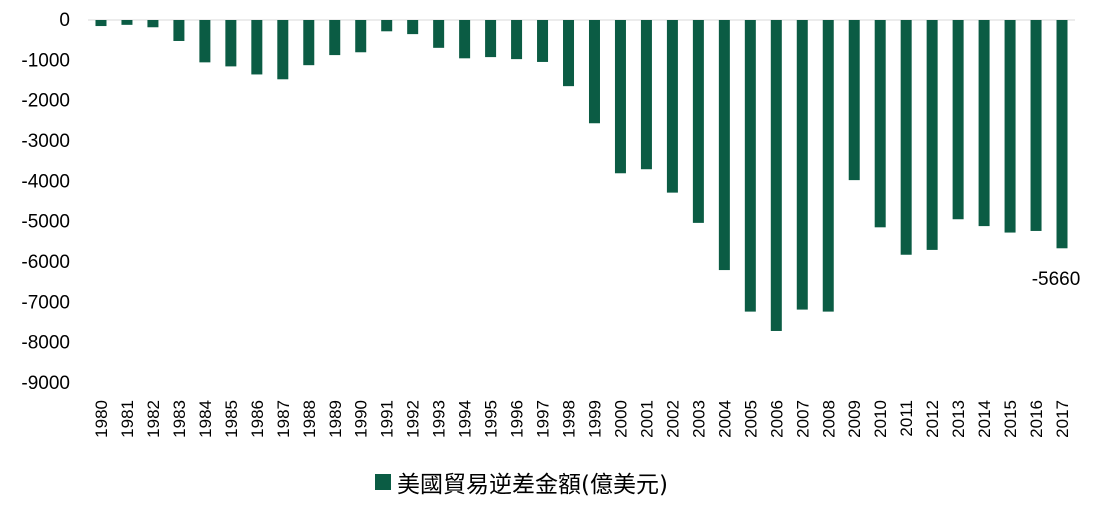 Image resolution: width=1095 pixels, height=506 pixels. I want to click on y-tick-label: 0, so click(64, 20).